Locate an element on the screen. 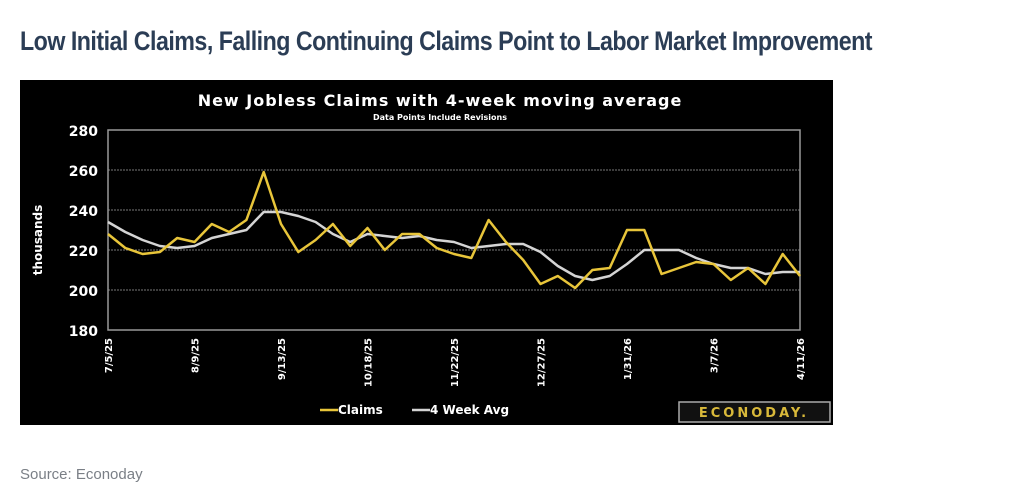 This screenshot has height=504, width=1024. source-note: Source: Econoday is located at coordinates (81, 474).